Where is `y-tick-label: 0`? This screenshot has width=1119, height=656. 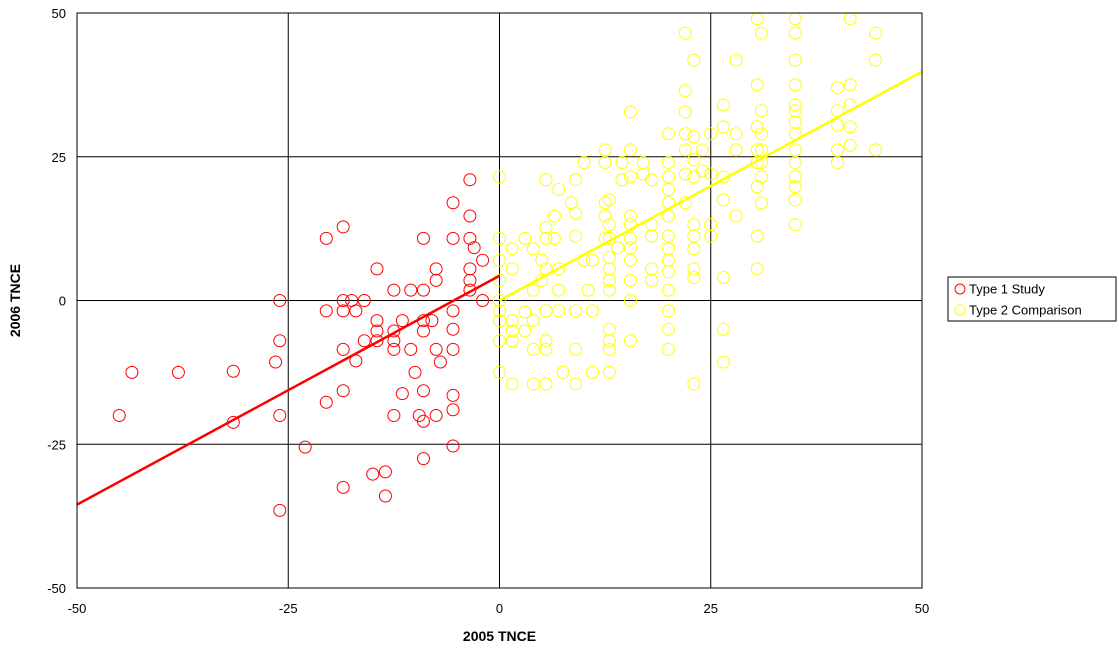 y-tick-label: 0 is located at coordinates (62, 301).